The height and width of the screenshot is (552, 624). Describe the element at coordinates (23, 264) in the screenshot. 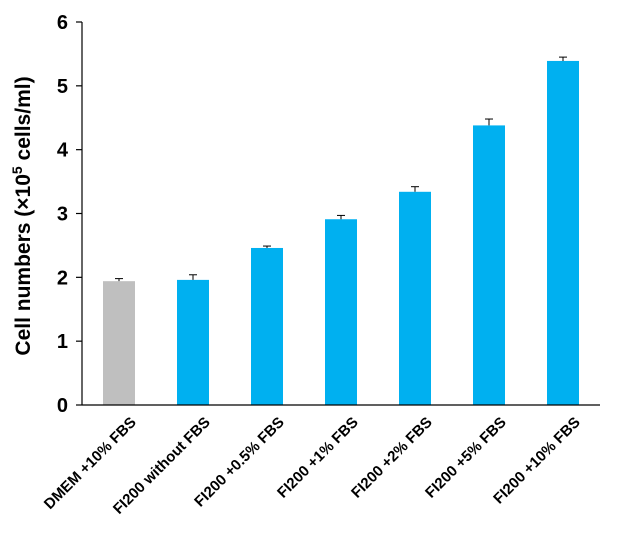

I see `y-axis-title-main: Cell numbers (×10` at that location.